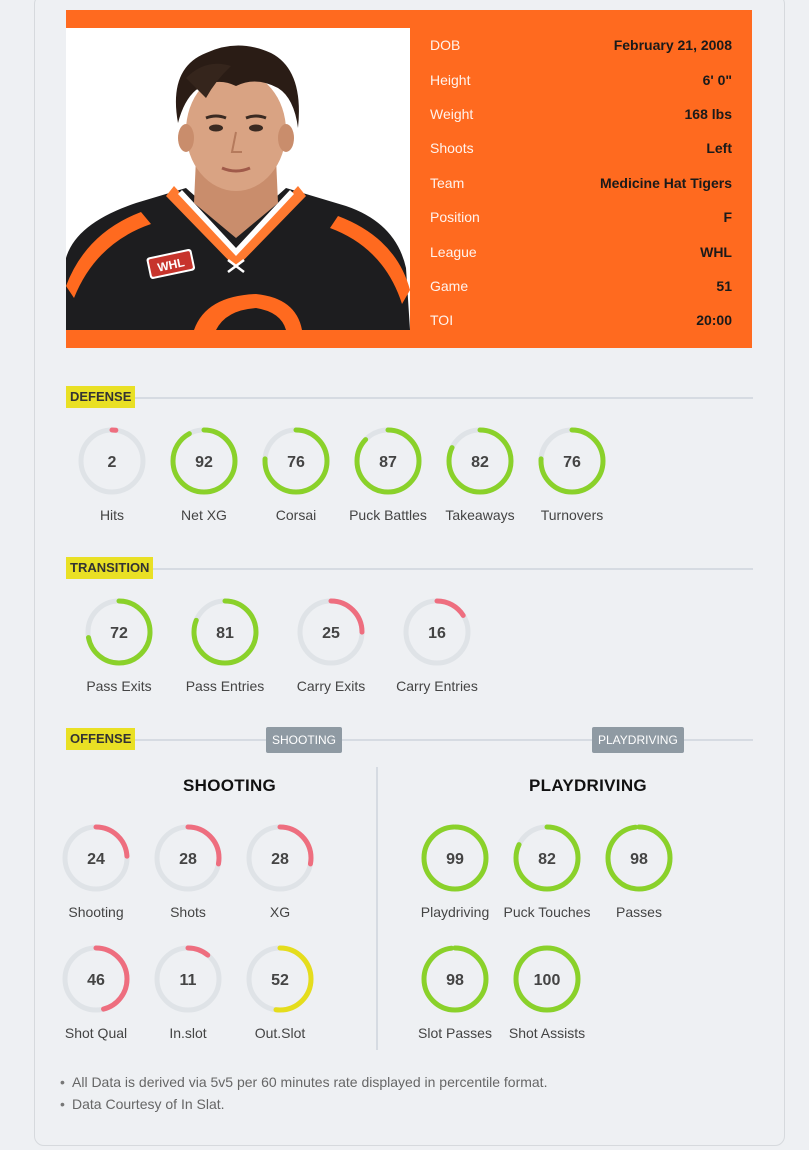 Image resolution: width=809 pixels, height=1150 pixels. I want to click on stat-value: 72, so click(119, 633).